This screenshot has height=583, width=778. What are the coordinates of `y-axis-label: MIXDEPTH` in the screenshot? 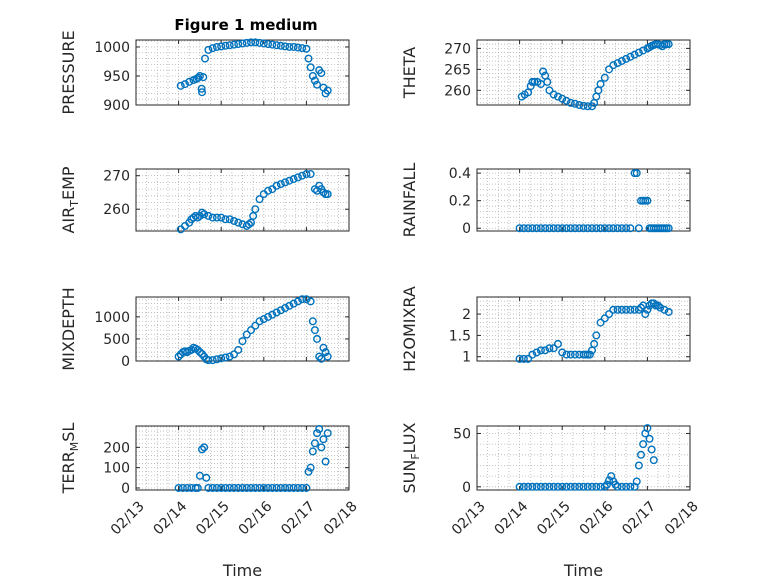 It's located at (68, 328).